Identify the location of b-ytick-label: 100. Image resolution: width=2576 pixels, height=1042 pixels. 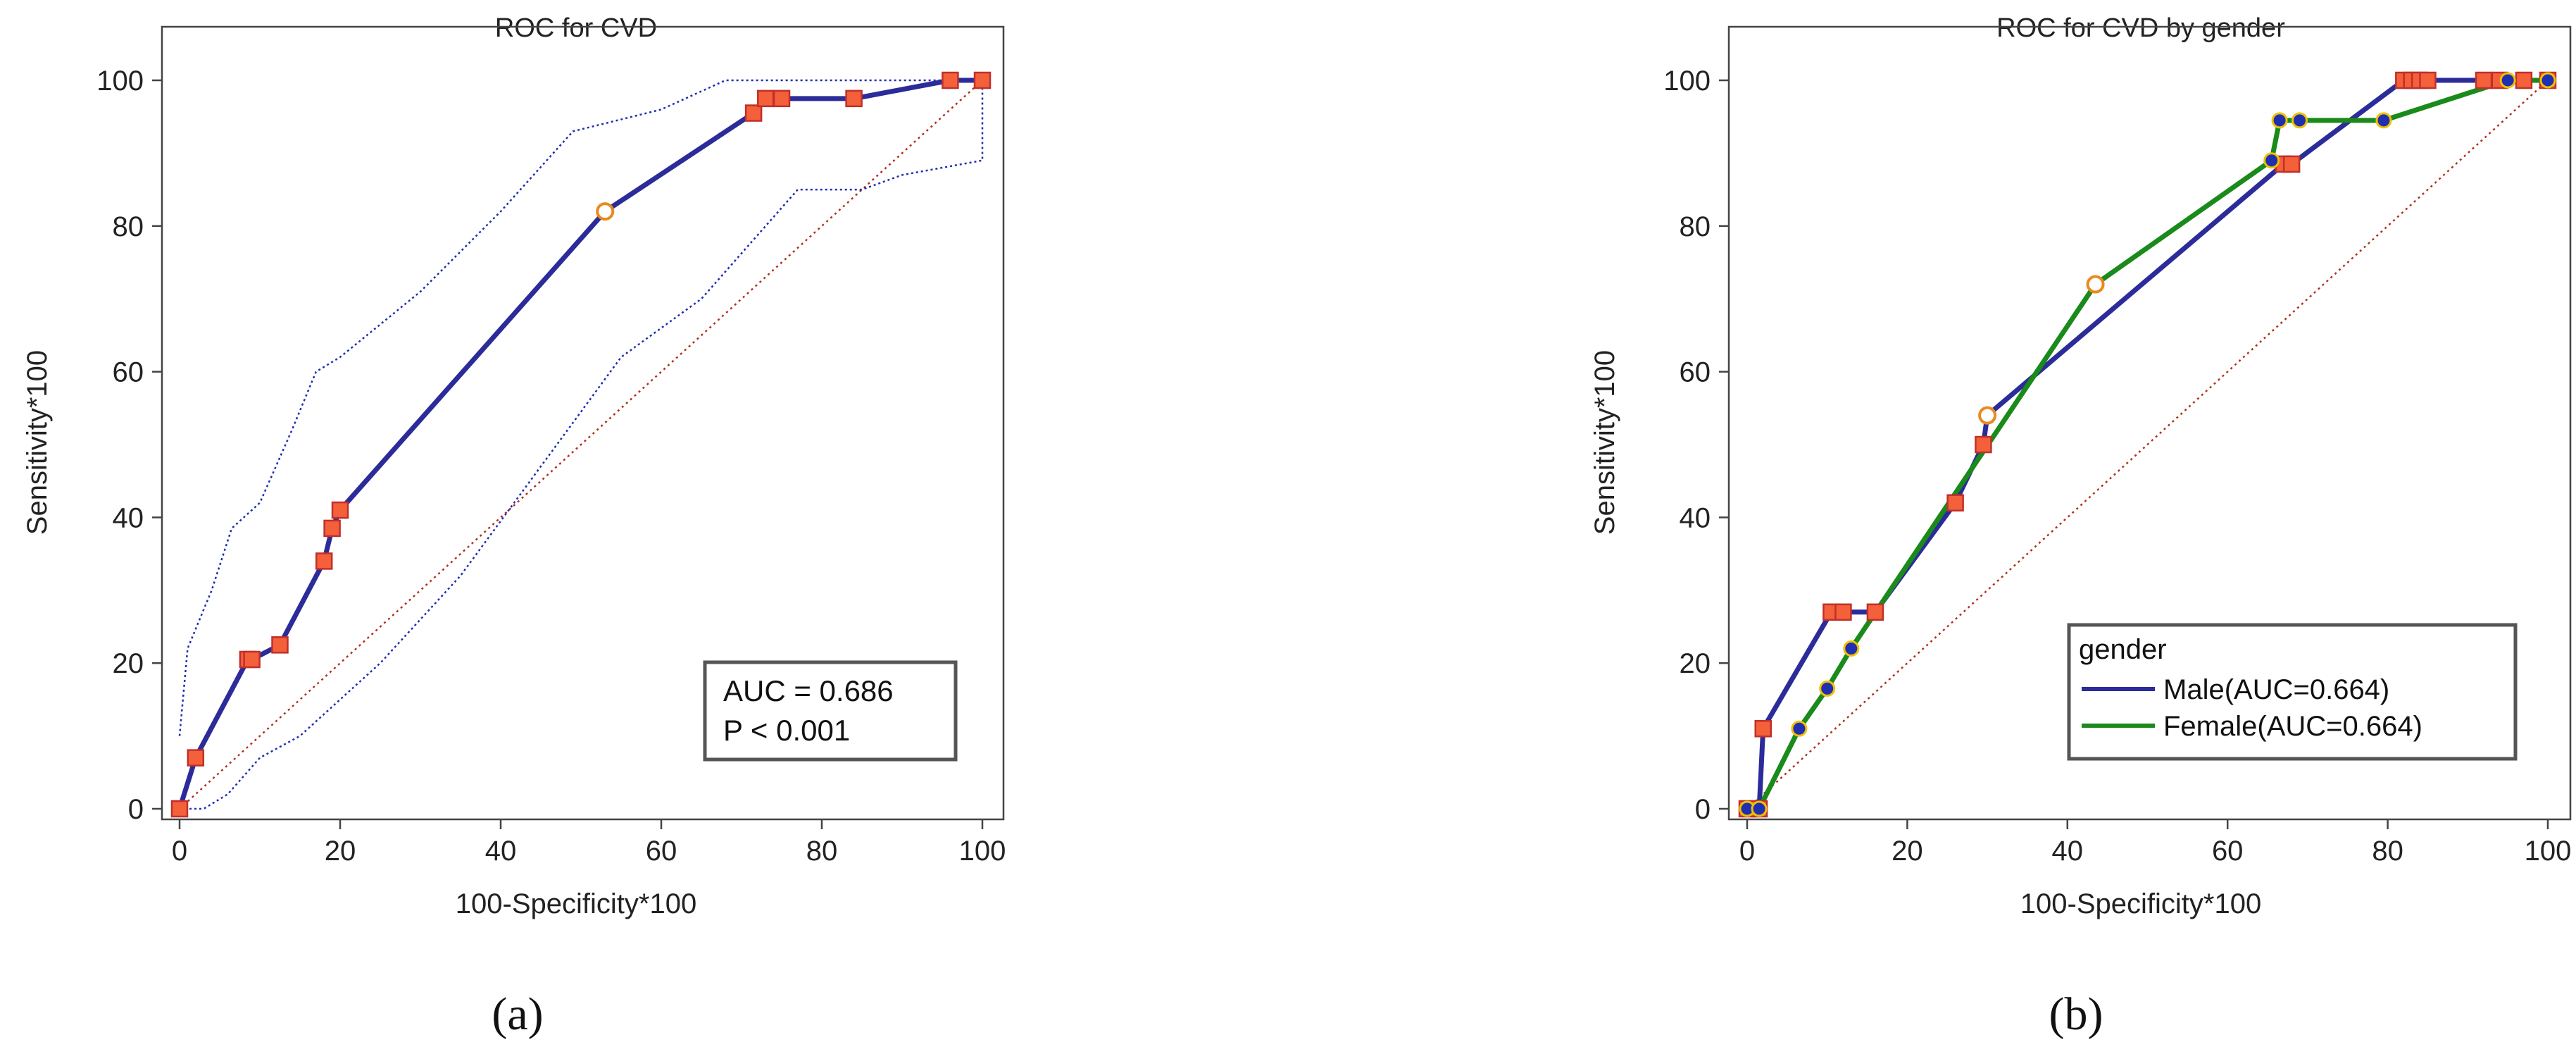
(1687, 81).